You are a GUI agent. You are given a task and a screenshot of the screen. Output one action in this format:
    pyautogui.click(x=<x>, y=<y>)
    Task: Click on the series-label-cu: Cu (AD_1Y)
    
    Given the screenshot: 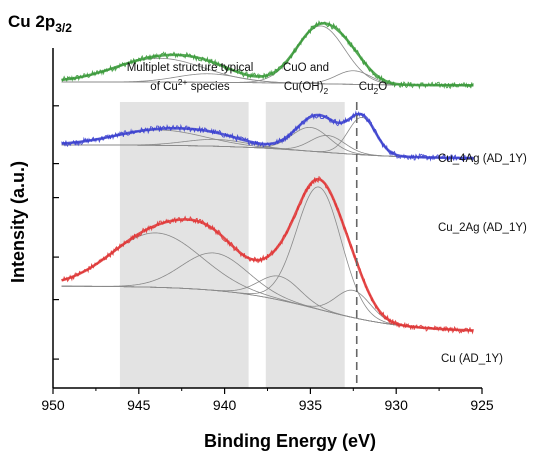 What is the action you would take?
    pyautogui.click(x=472, y=359)
    